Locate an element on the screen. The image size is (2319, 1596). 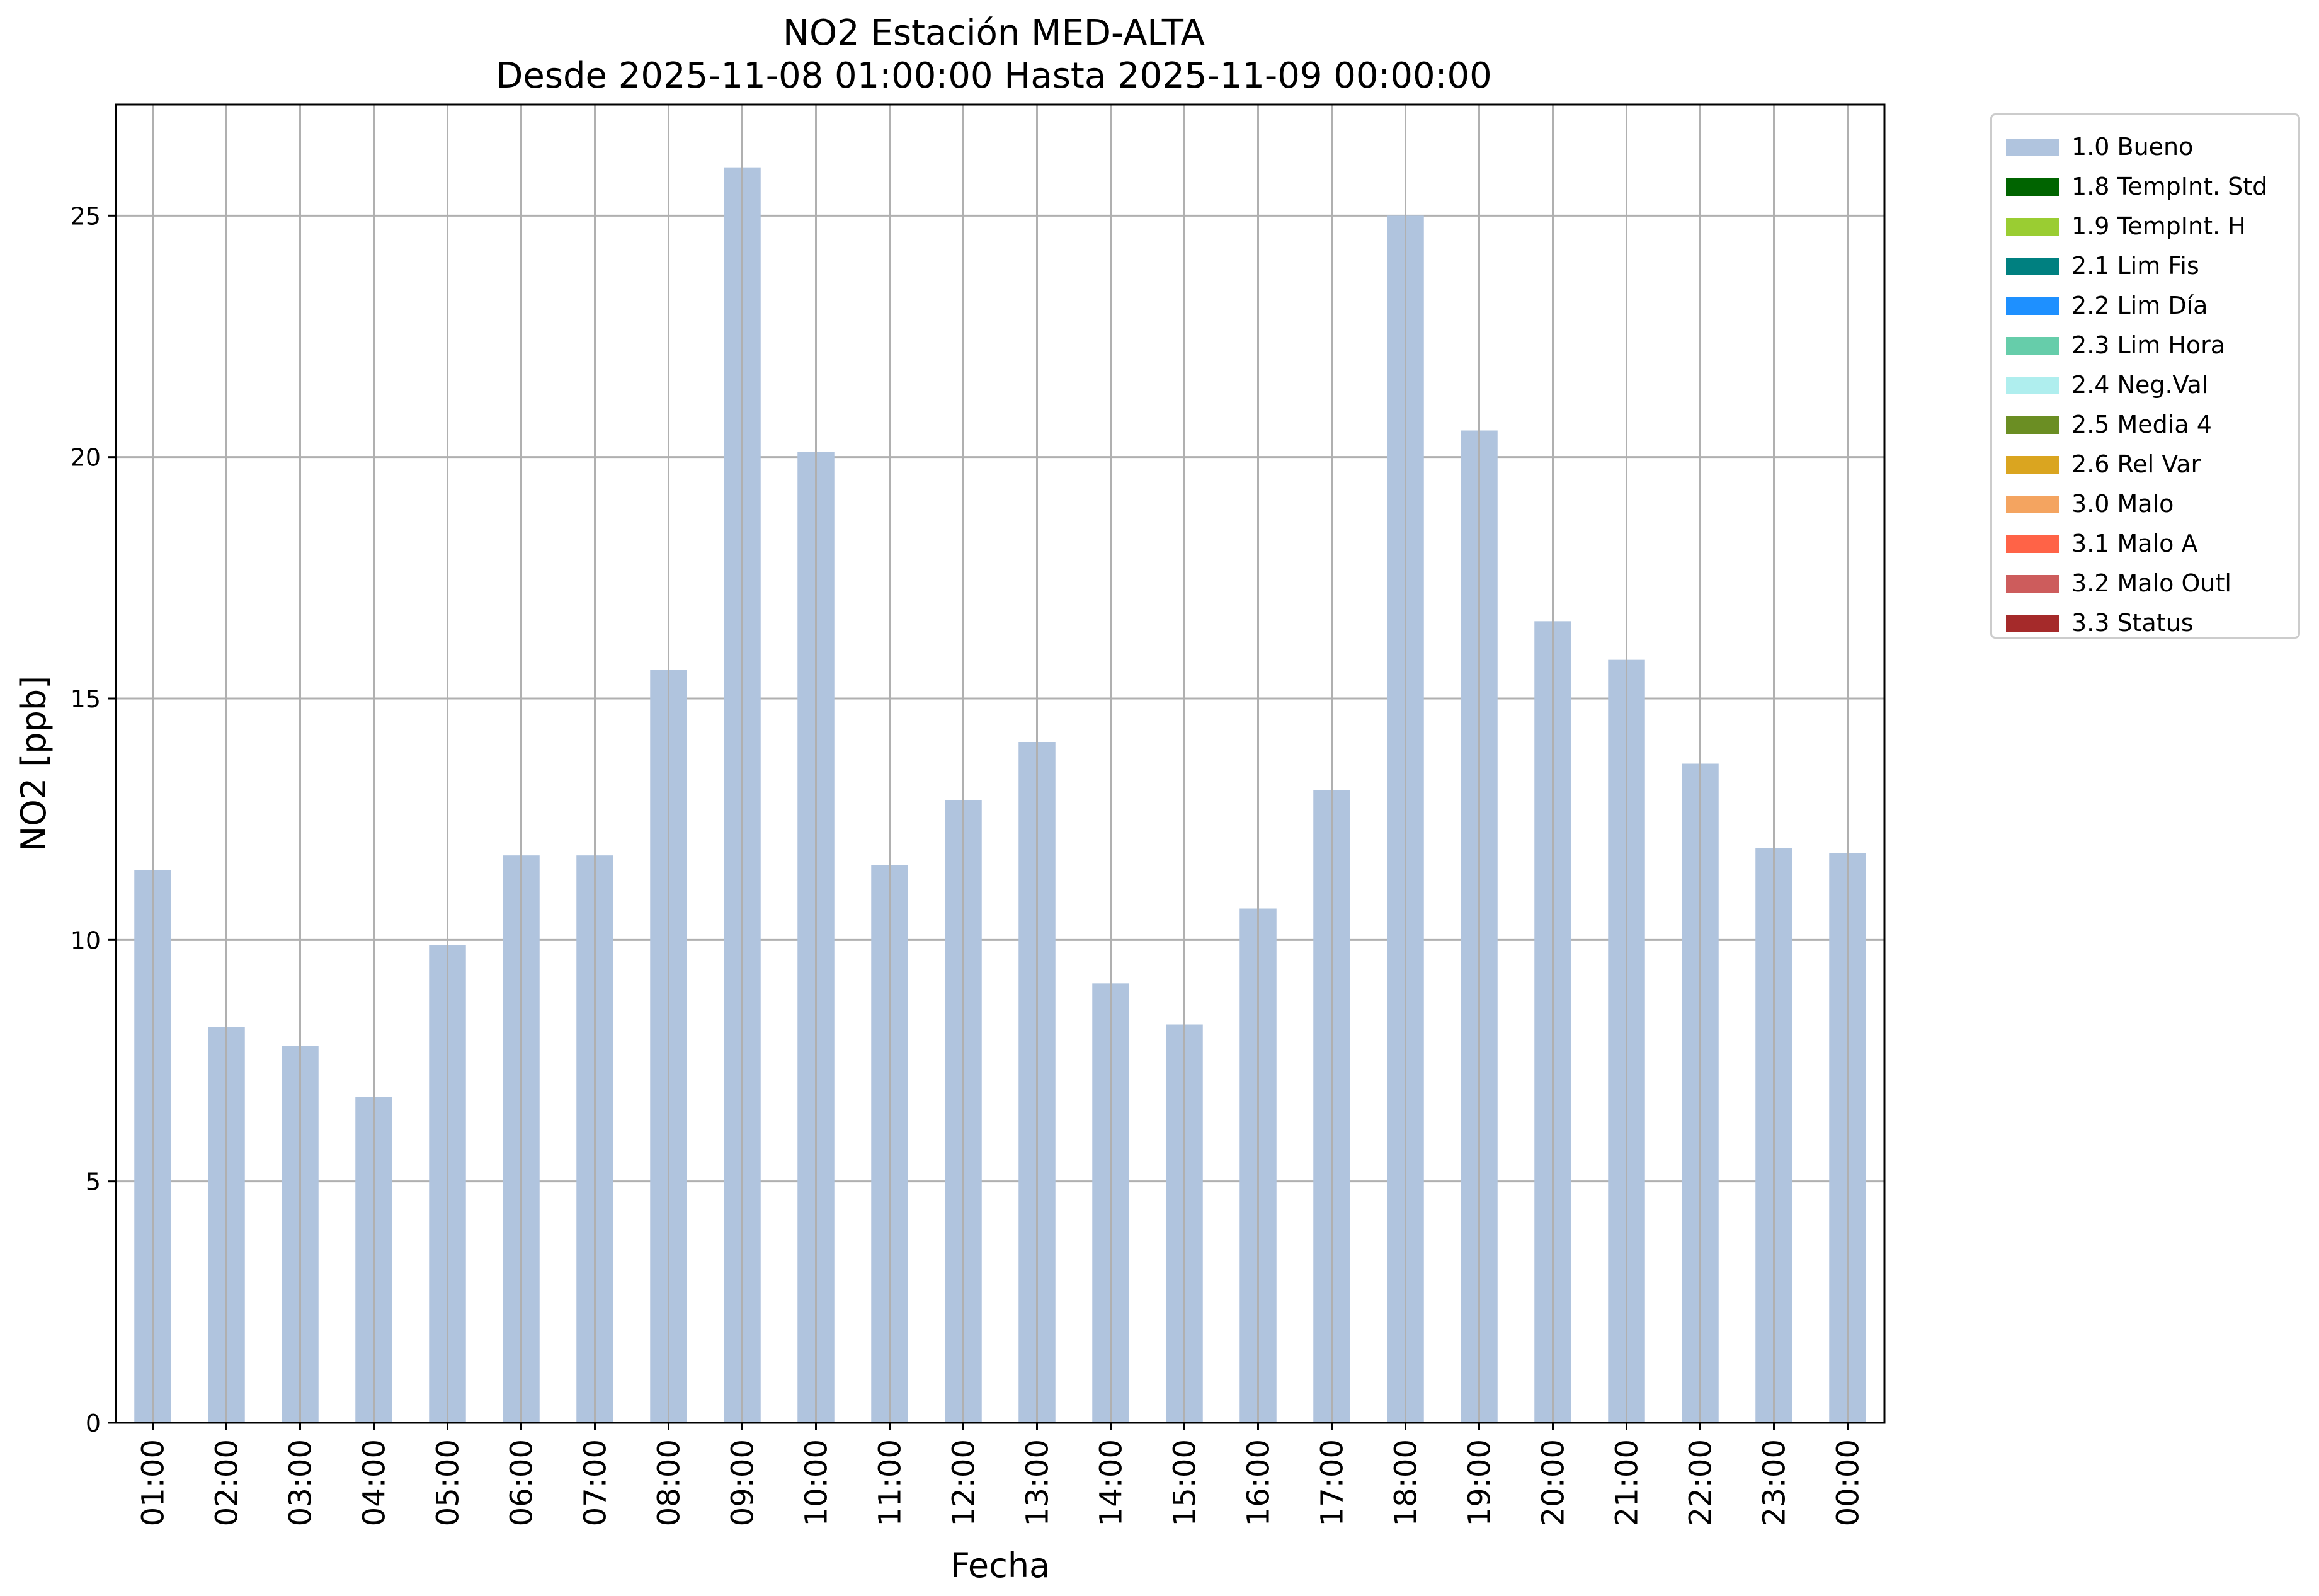
y-tick-label: 0 is located at coordinates (93, 1423).